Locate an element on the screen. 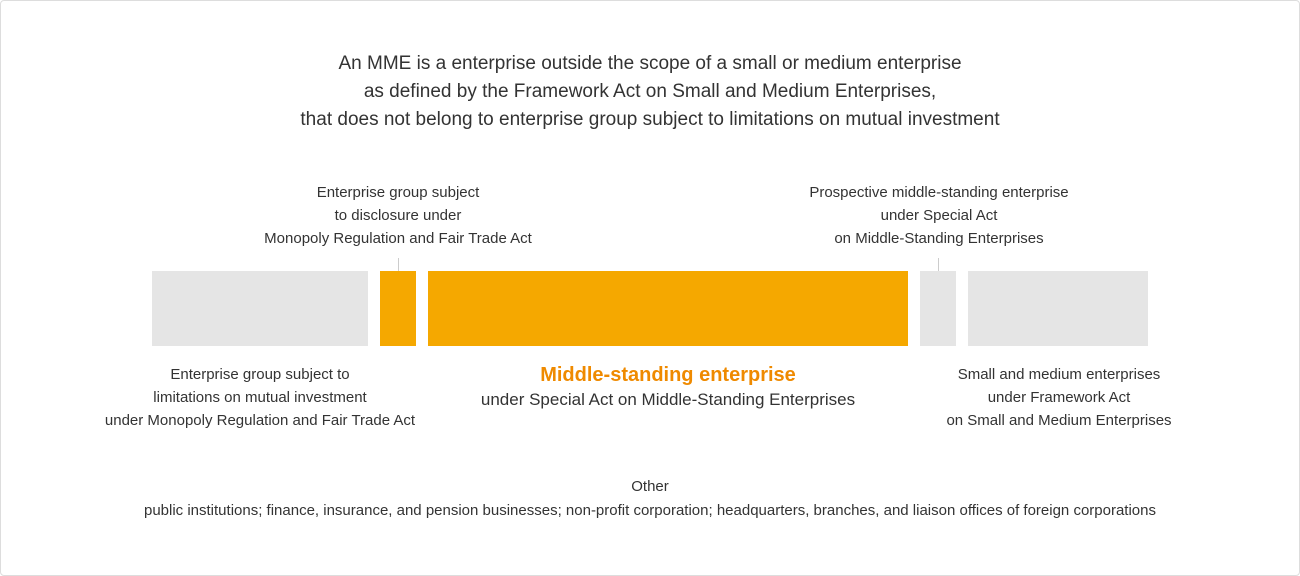  label-mutual-investment-line-2: limitations on mutual investment is located at coordinates (260, 397).